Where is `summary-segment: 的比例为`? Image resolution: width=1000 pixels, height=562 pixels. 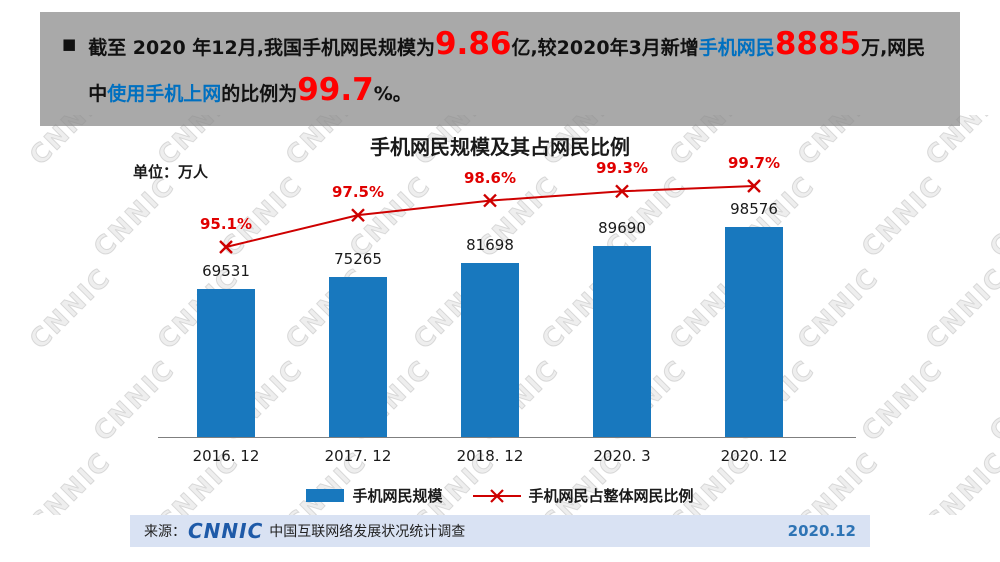 summary-segment: 的比例为 is located at coordinates (259, 94).